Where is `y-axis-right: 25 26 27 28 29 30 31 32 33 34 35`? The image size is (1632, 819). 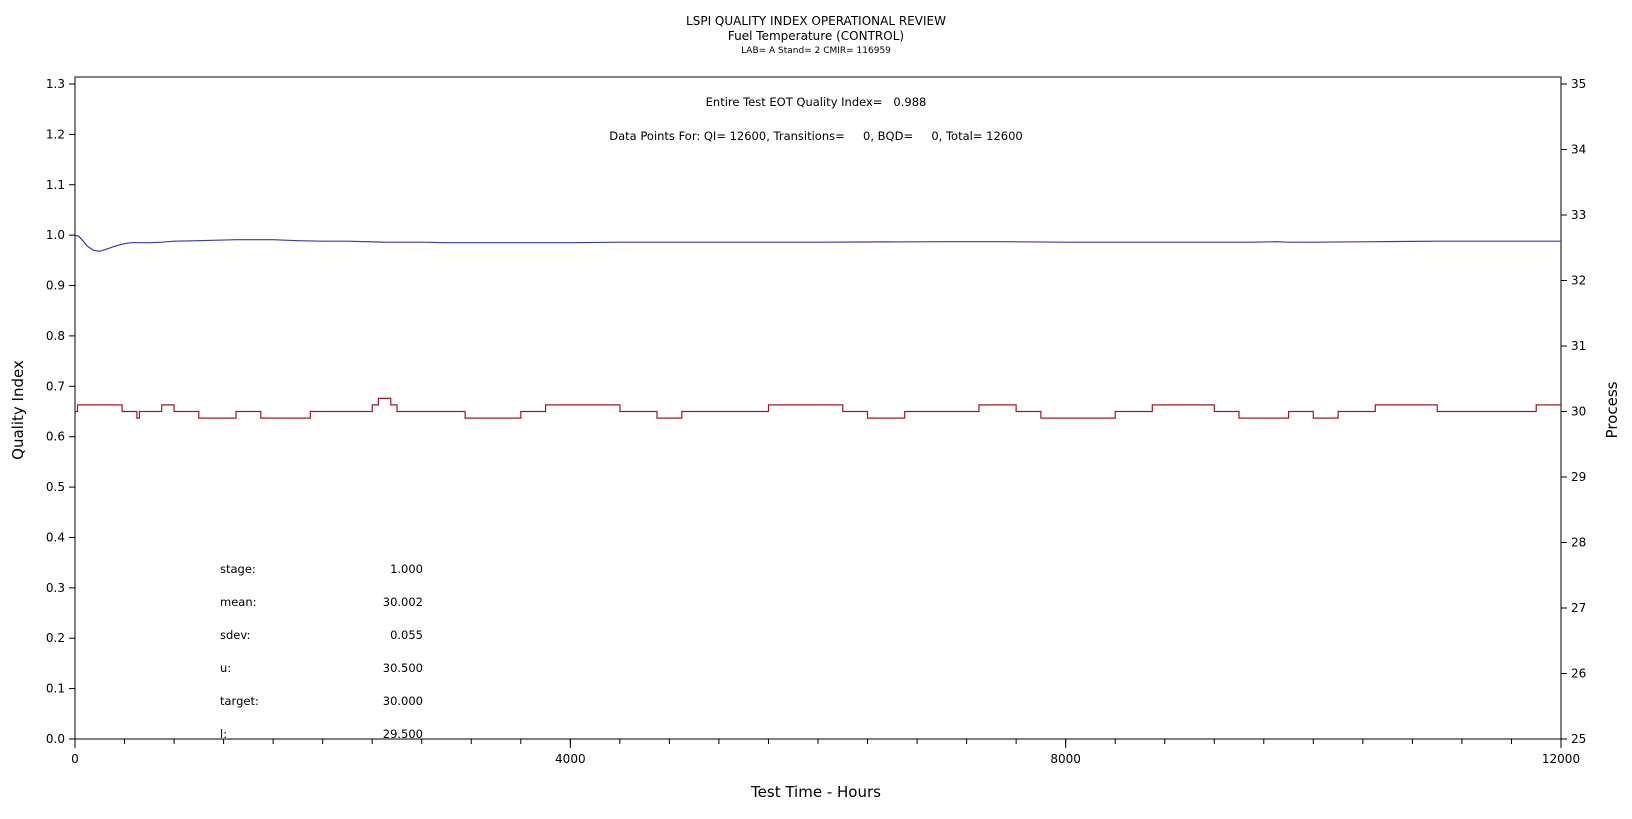 y-axis-right: 25 26 27 28 29 30 31 32 33 34 35 is located at coordinates (1573, 411).